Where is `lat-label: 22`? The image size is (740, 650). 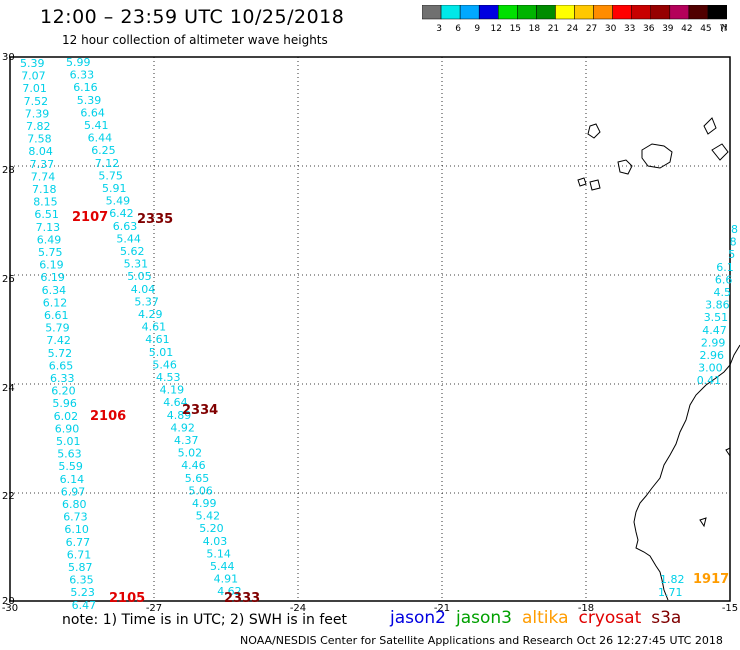
lat-label: 22 is located at coordinates (8, 496).